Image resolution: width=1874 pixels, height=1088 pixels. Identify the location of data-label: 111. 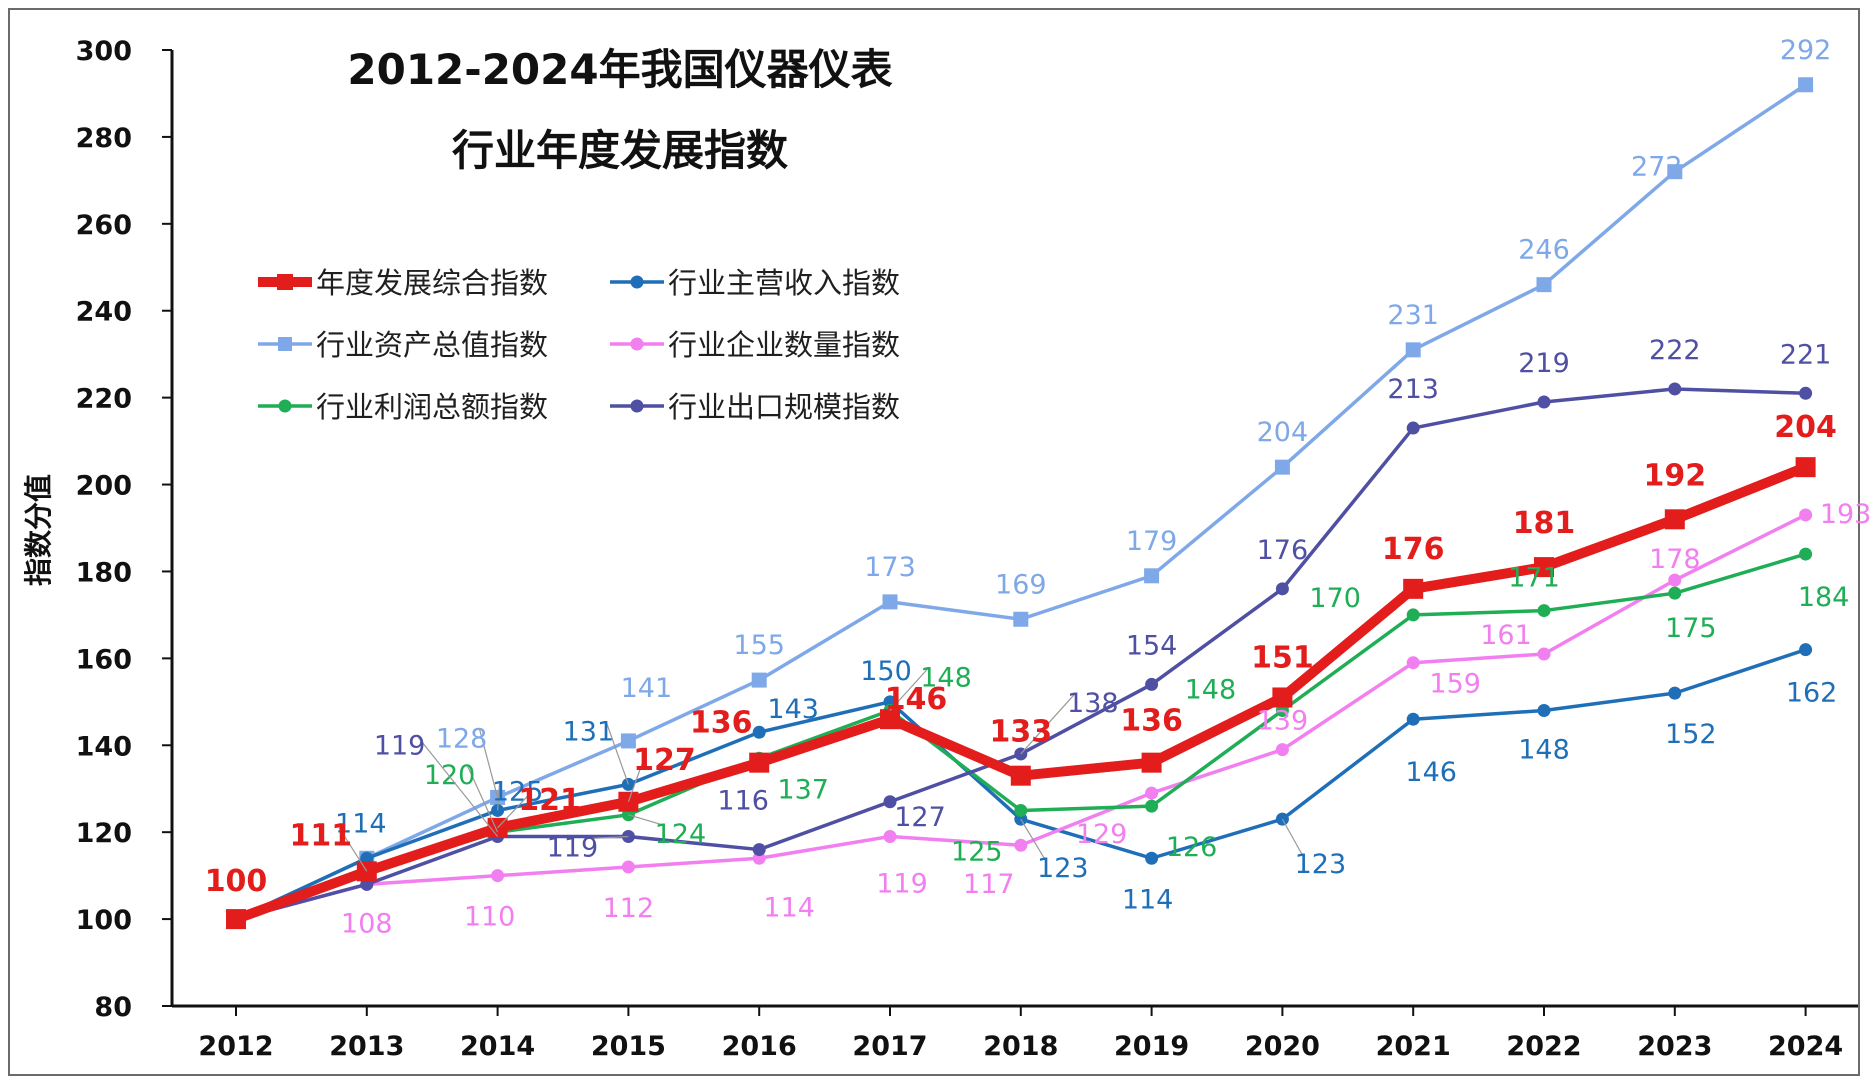
(320, 835).